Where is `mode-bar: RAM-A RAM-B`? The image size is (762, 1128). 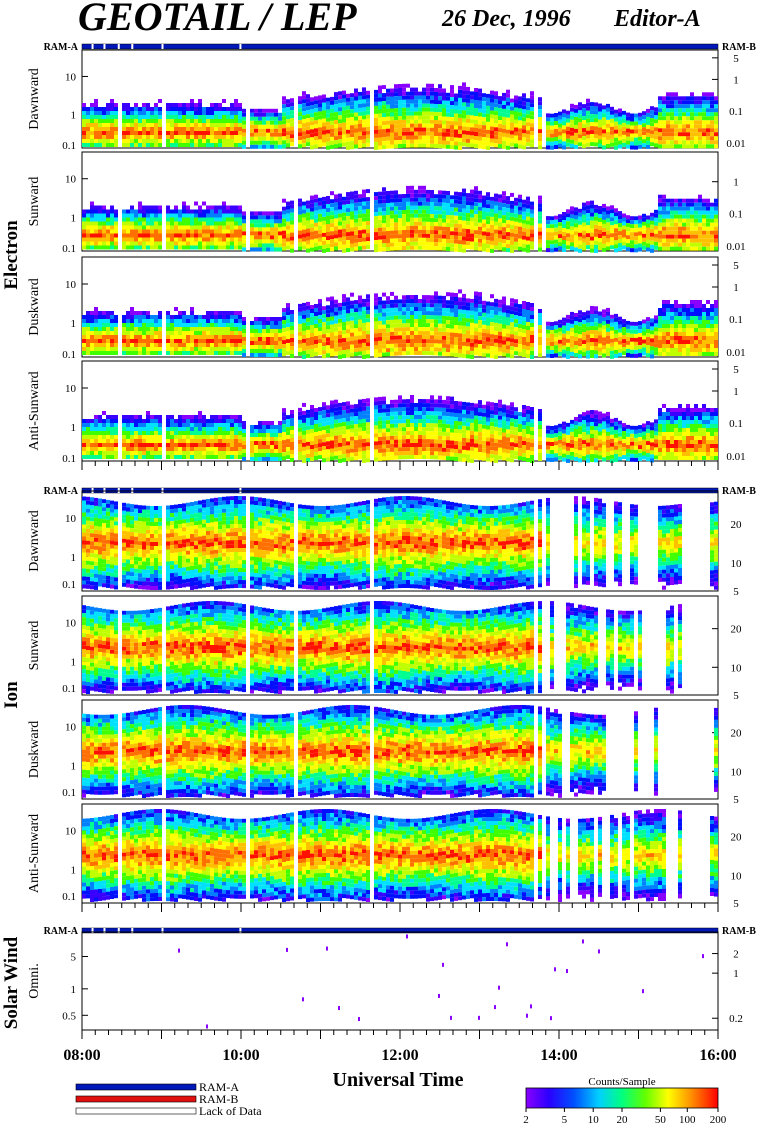
mode-bar: RAM-A RAM-B is located at coordinates (400, 47).